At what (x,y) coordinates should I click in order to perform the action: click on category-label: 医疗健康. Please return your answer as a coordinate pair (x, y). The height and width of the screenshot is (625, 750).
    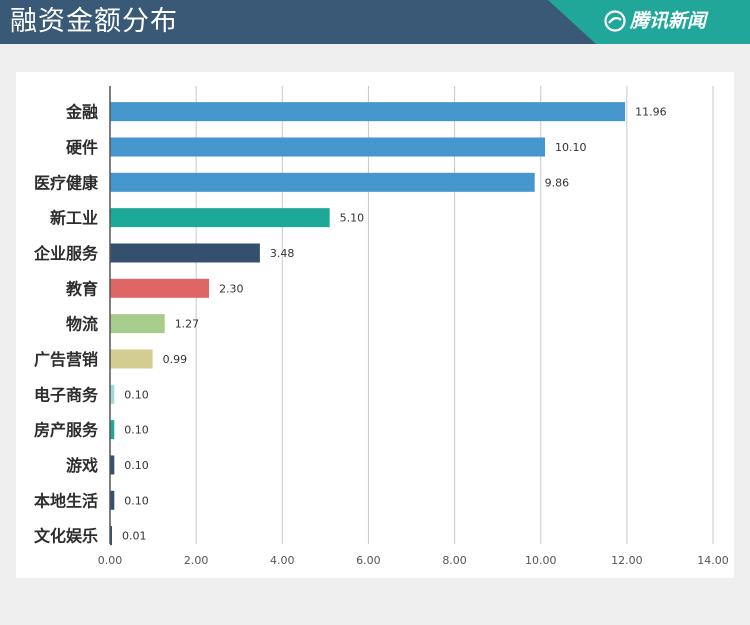
    Looking at the image, I should click on (66, 182).